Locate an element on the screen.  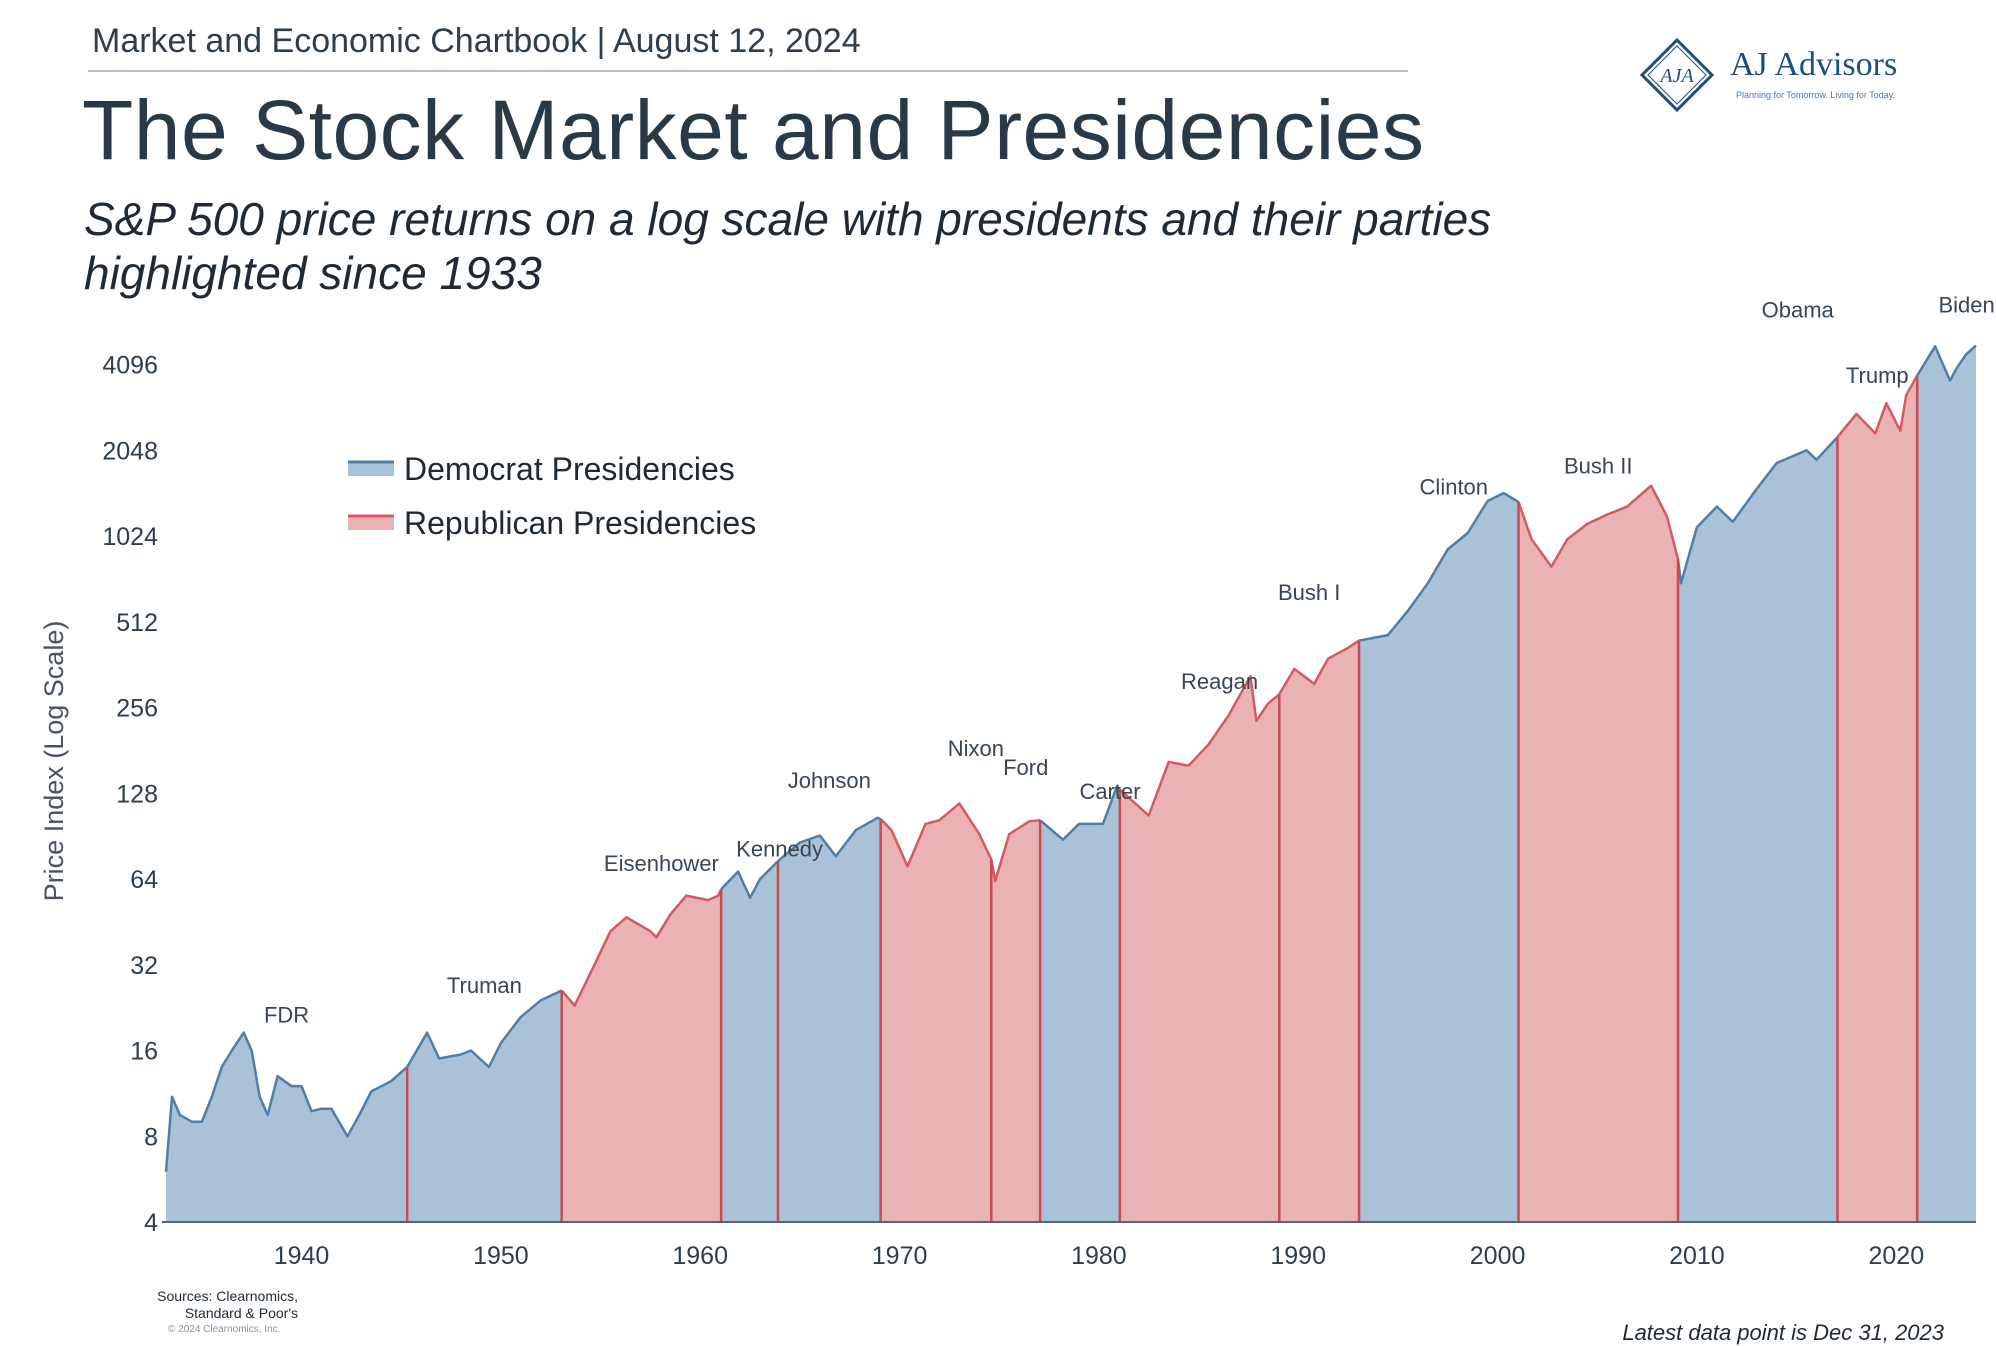
president-label-reagan: Reagan is located at coordinates (1219, 681).